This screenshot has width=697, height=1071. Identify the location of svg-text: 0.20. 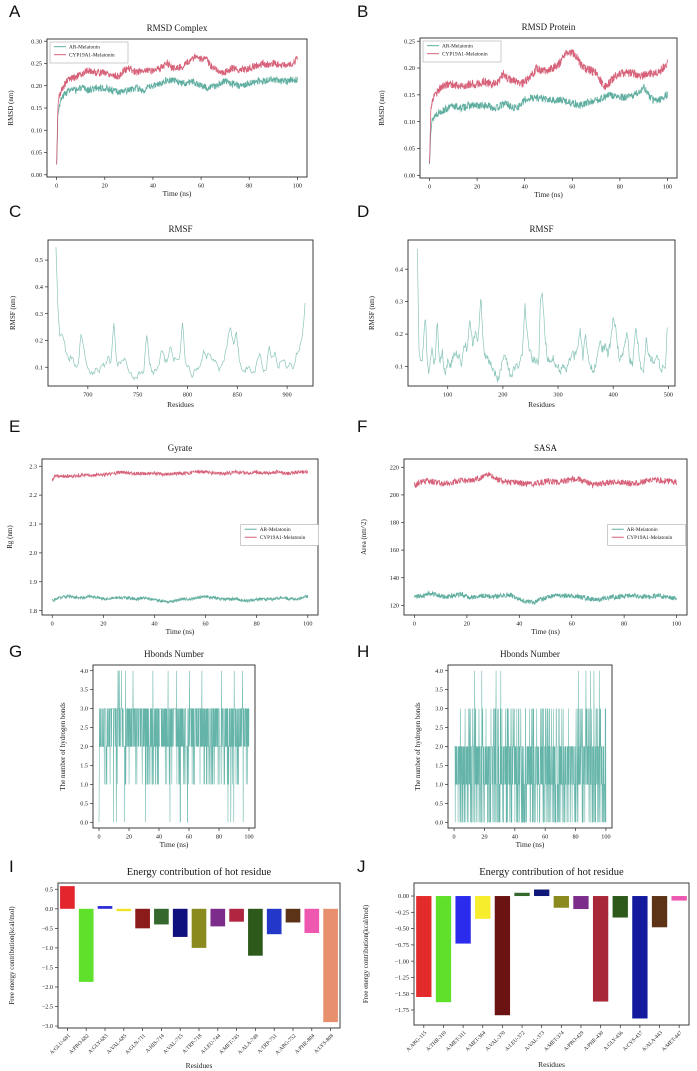
(36, 86).